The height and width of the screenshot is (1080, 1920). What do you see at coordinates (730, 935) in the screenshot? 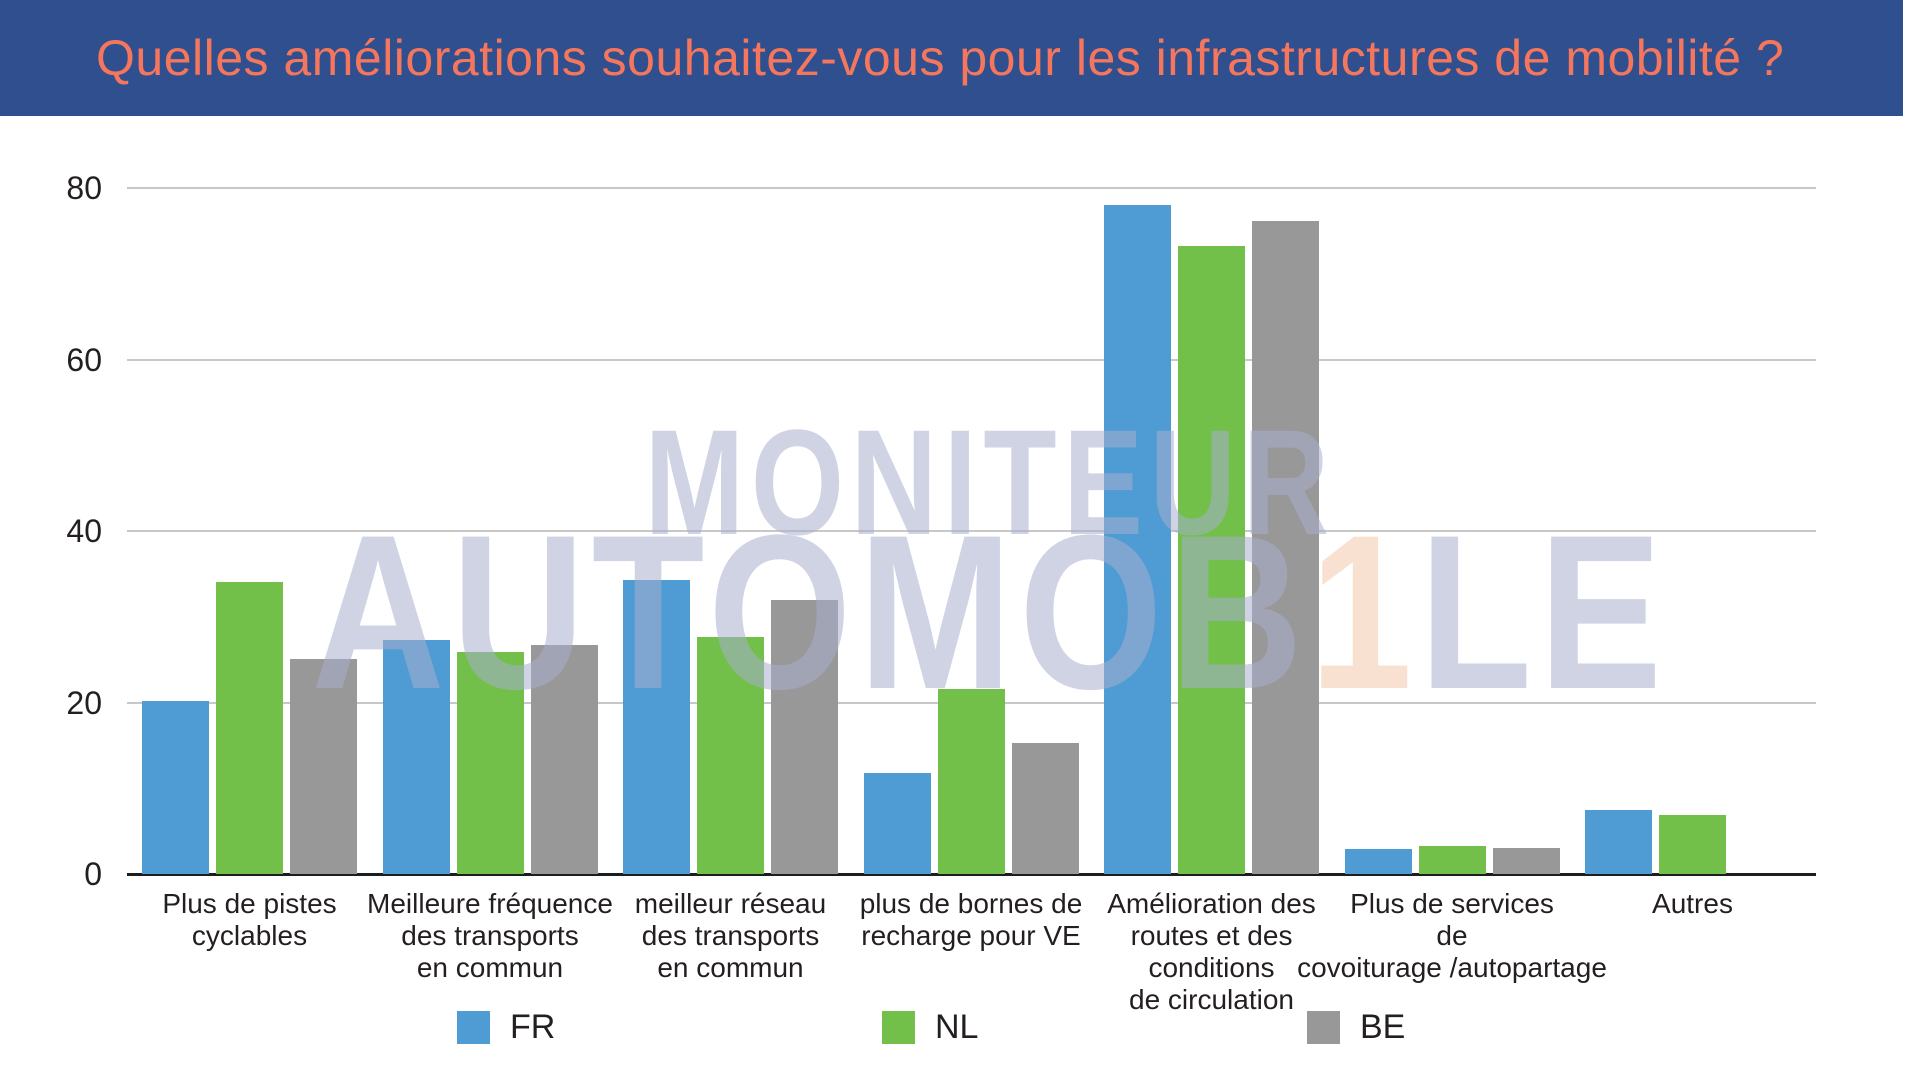
I see `xcat-label-2: meilleur réseau des transports en commun` at bounding box center [730, 935].